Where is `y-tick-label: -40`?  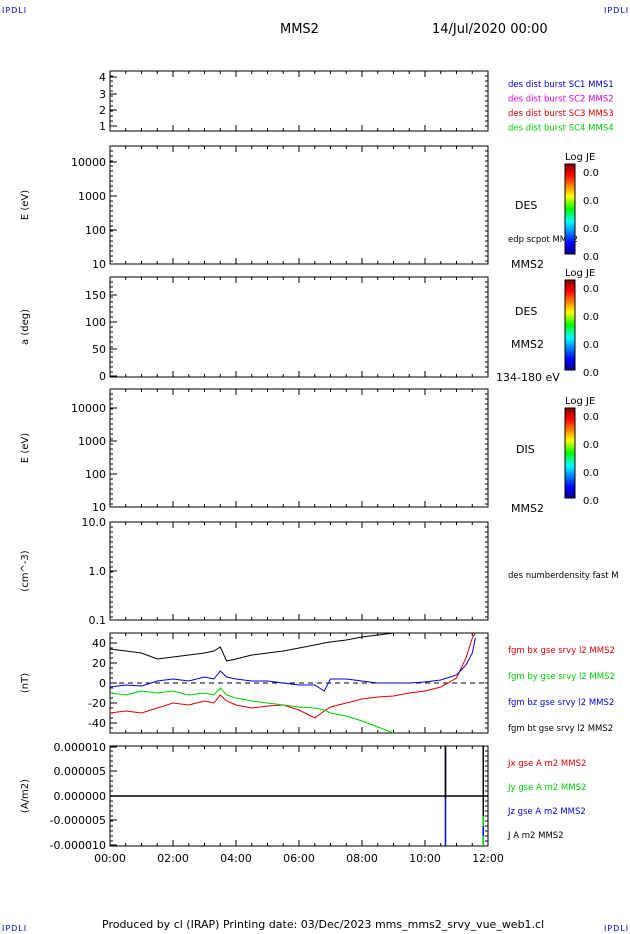
y-tick-label: -40 is located at coordinates (97, 723).